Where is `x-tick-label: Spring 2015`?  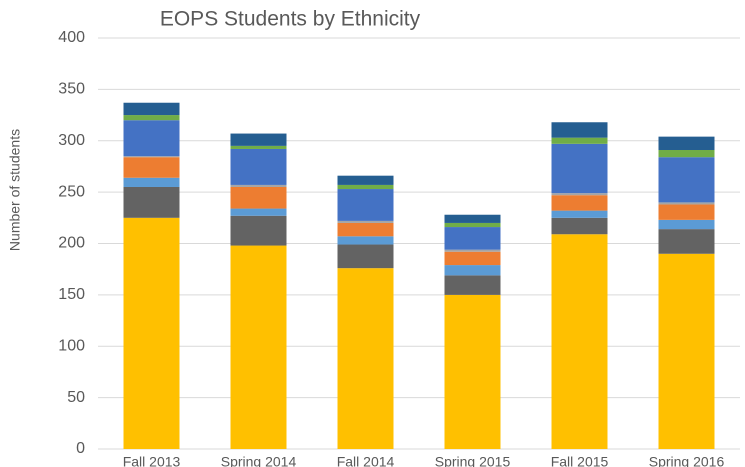 x-tick-label: Spring 2015 is located at coordinates (473, 460).